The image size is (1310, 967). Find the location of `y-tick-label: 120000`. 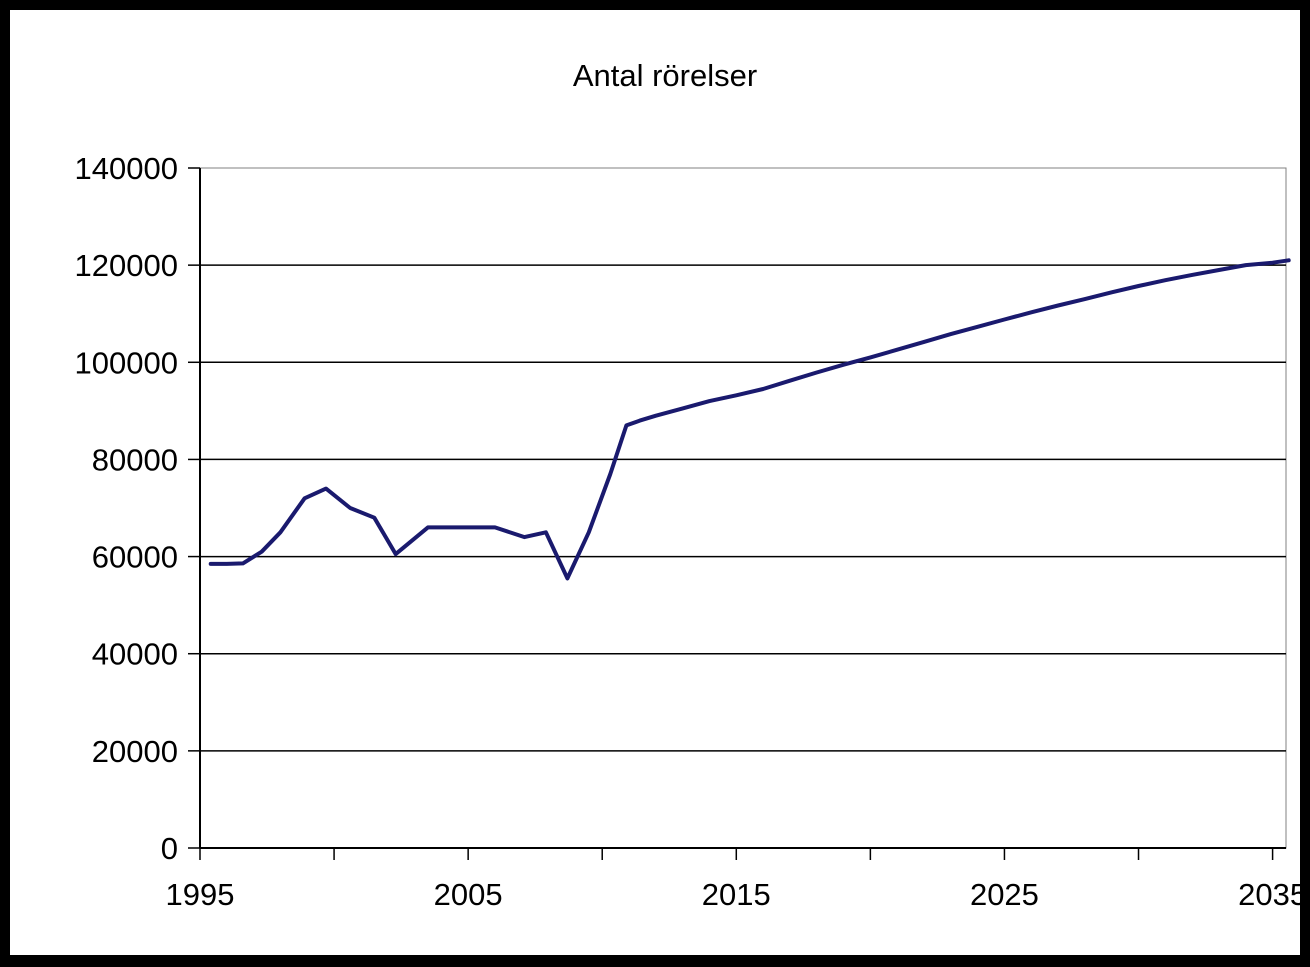

y-tick-label: 120000 is located at coordinates (126, 265).